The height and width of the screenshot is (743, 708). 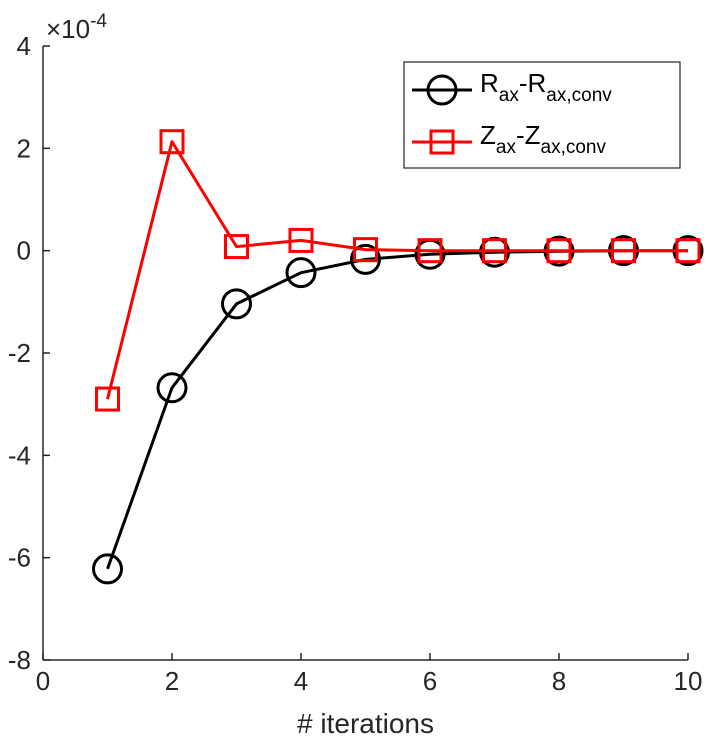 What do you see at coordinates (172, 681) in the screenshot?
I see `x-tick-label: 2` at bounding box center [172, 681].